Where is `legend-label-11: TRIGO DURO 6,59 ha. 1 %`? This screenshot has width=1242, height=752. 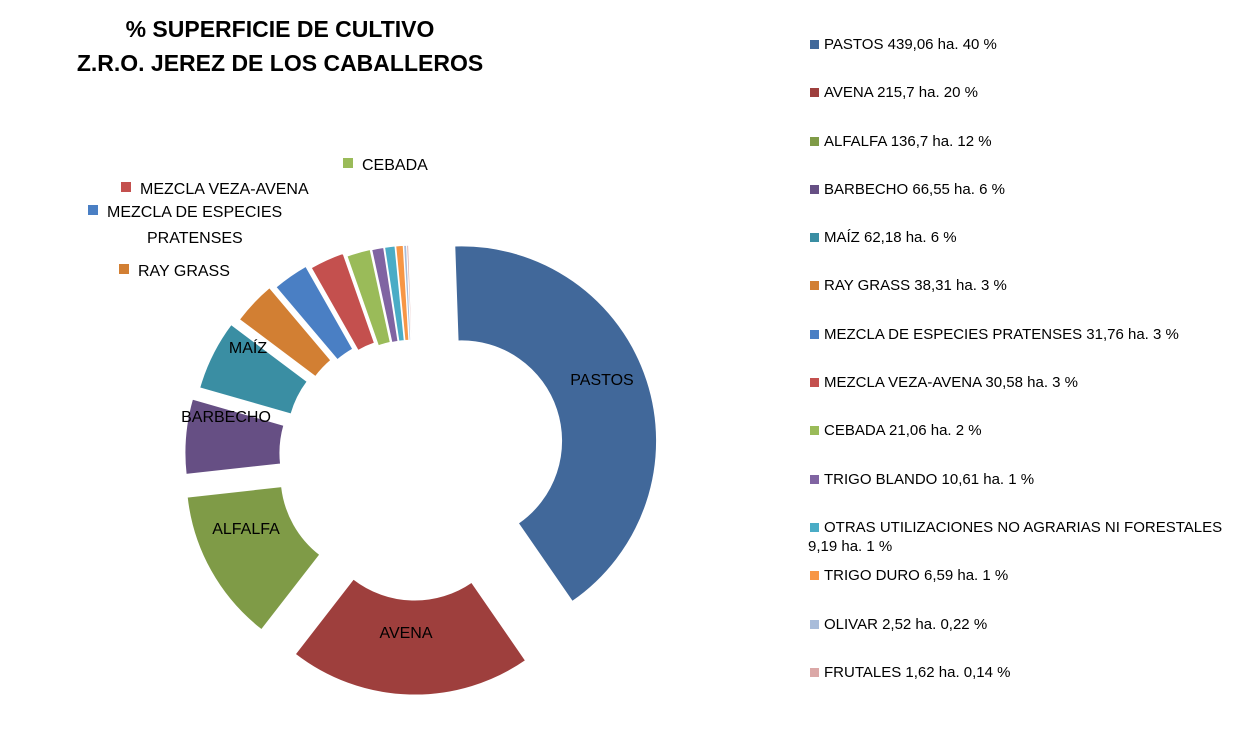 legend-label-11: TRIGO DURO 6,59 ha. 1 % is located at coordinates (916, 576).